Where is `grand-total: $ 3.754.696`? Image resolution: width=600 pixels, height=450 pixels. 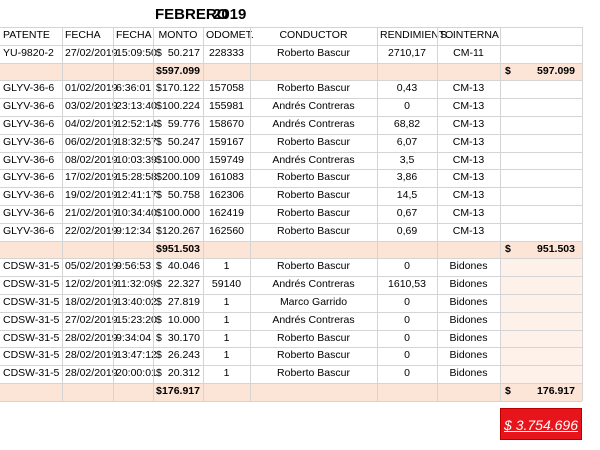
grand-total: $ 3.754.696 is located at coordinates (541, 424).